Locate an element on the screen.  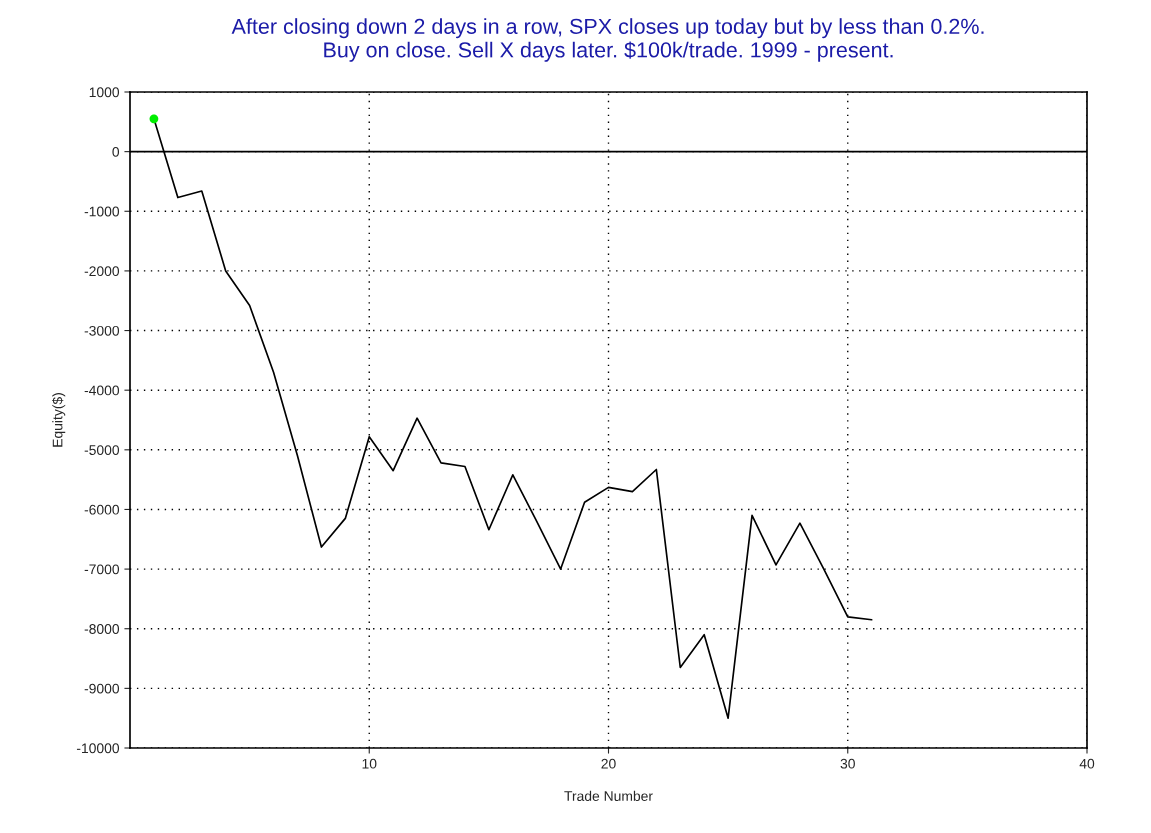
x-tick-label: 30 is located at coordinates (847, 763).